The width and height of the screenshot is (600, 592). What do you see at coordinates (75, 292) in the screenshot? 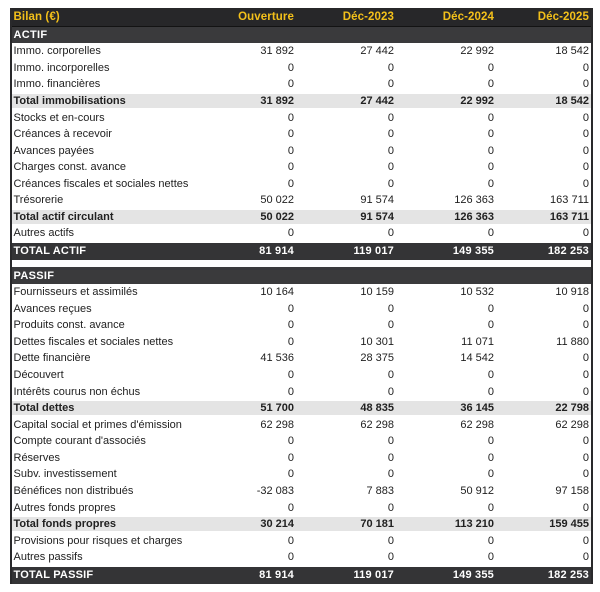
I see `row-label: Fournisseurs et assimilés` at bounding box center [75, 292].